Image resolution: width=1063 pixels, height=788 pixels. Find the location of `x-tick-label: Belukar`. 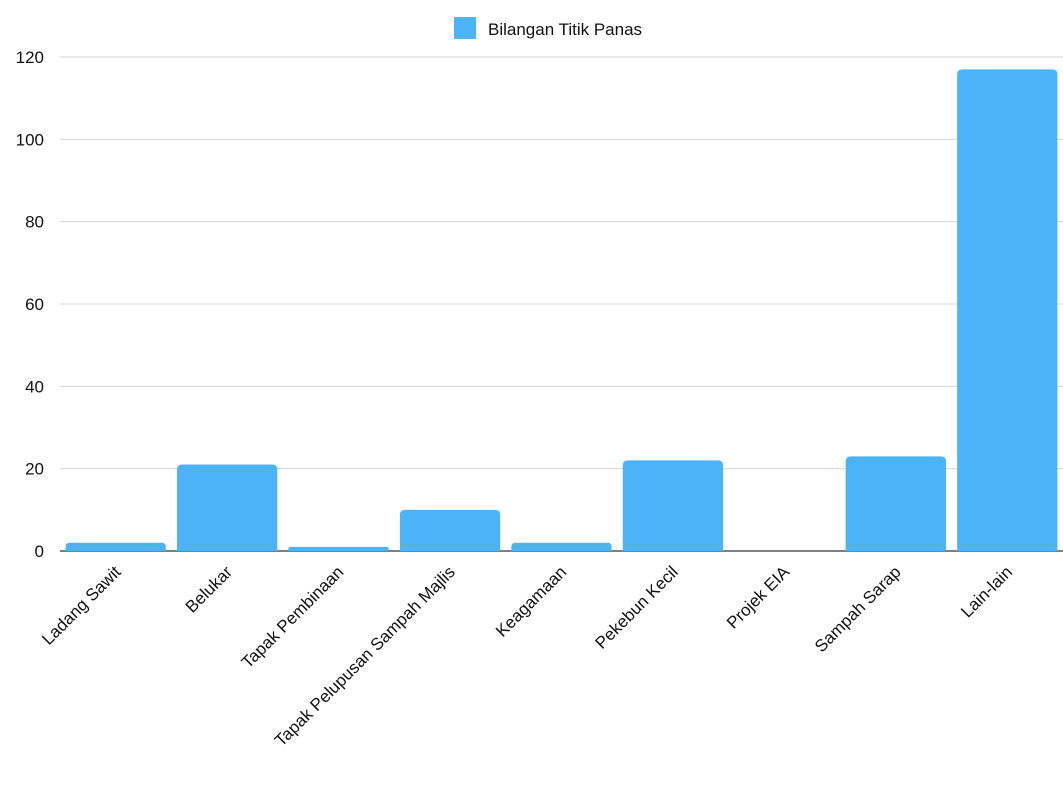

x-tick-label: Belukar is located at coordinates (209, 589).